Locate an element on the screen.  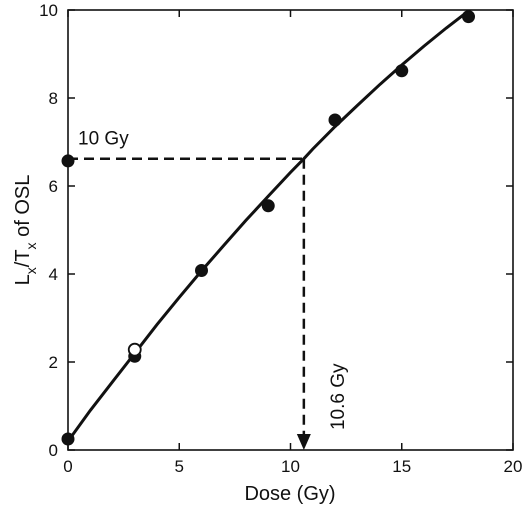
x-tick-label: 10 is located at coordinates (290, 466).